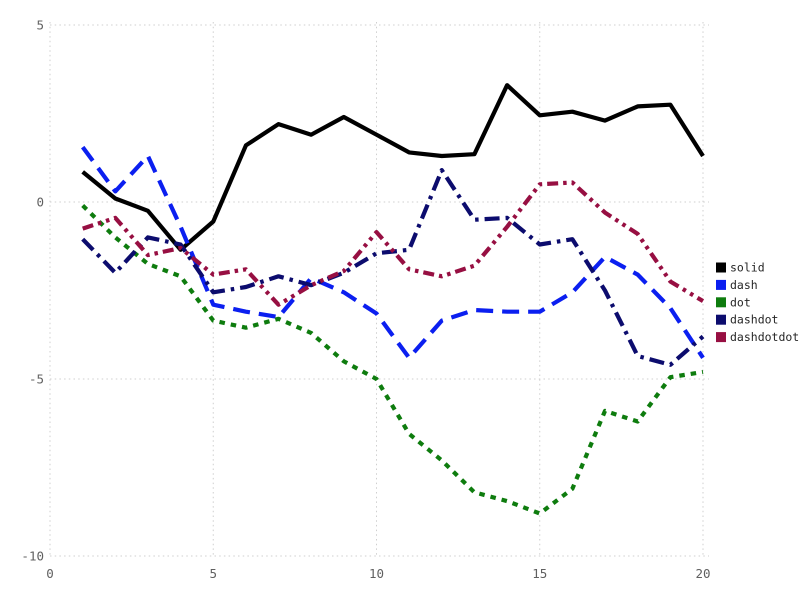 Image resolution: width=800 pixels, height=600 pixels. Describe the element at coordinates (764, 337) in the screenshot. I see `legend-label-dashdotdot: dashdotdot` at that location.